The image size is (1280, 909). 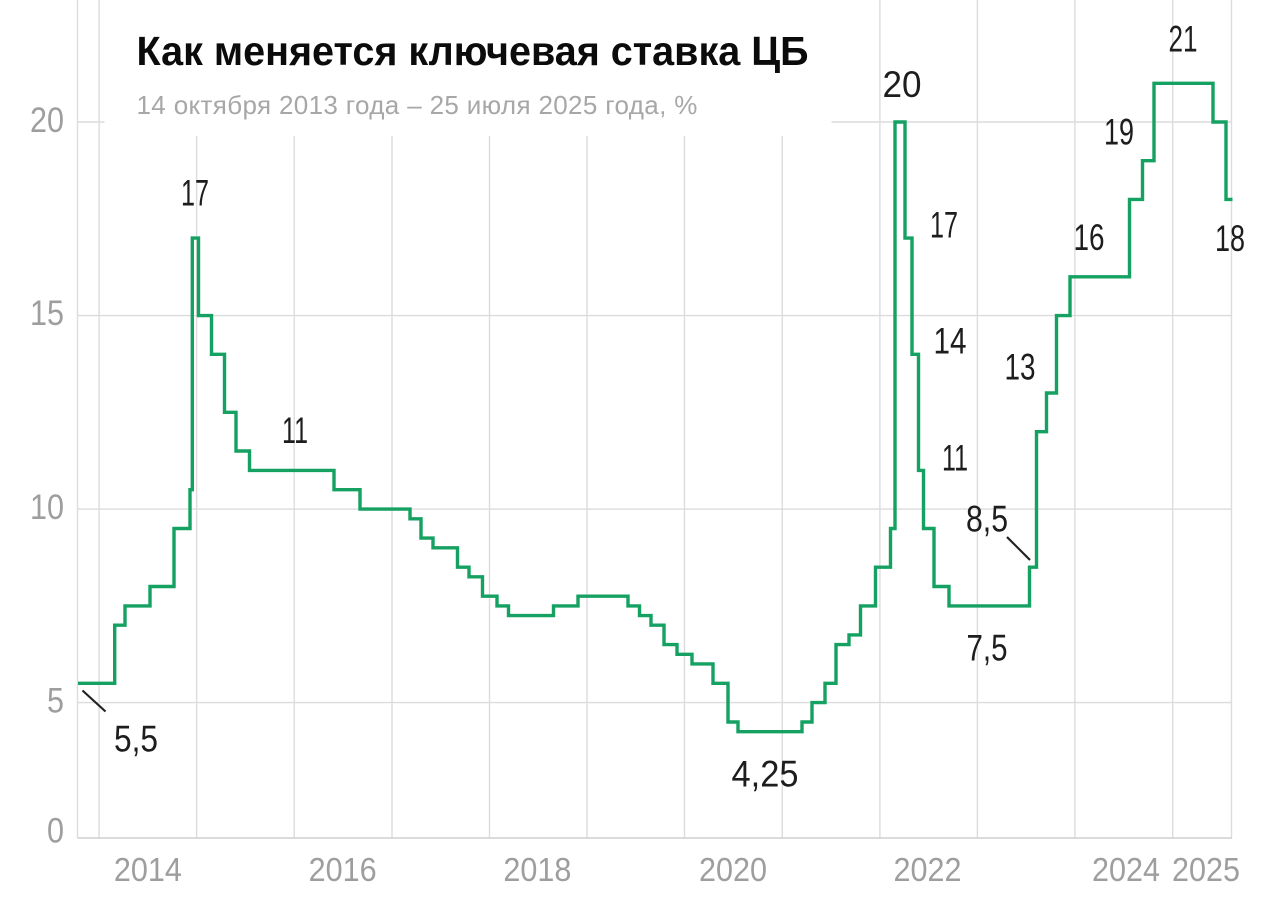 What do you see at coordinates (928, 869) in the screenshot?
I see `svg-text: 2022` at bounding box center [928, 869].